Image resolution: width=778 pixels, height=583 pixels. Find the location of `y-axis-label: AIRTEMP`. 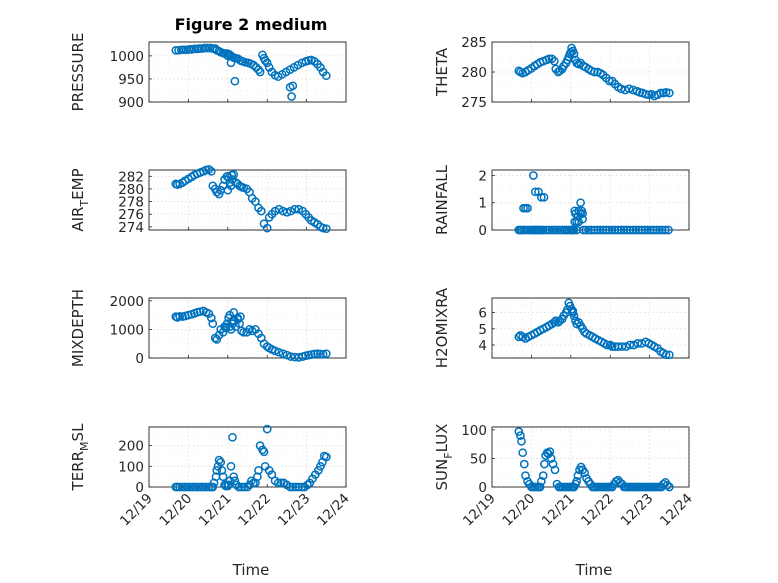

y-axis-label: AIRTEMP is located at coordinates (80, 199).